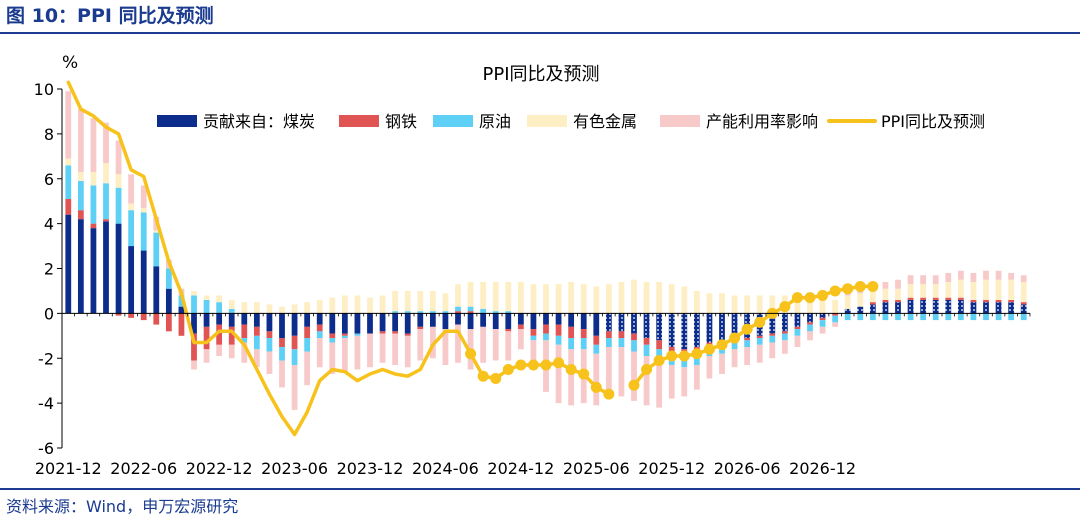 The width and height of the screenshot is (1080, 523). Describe the element at coordinates (49, 269) in the screenshot. I see `y-tick-label: 2` at that location.